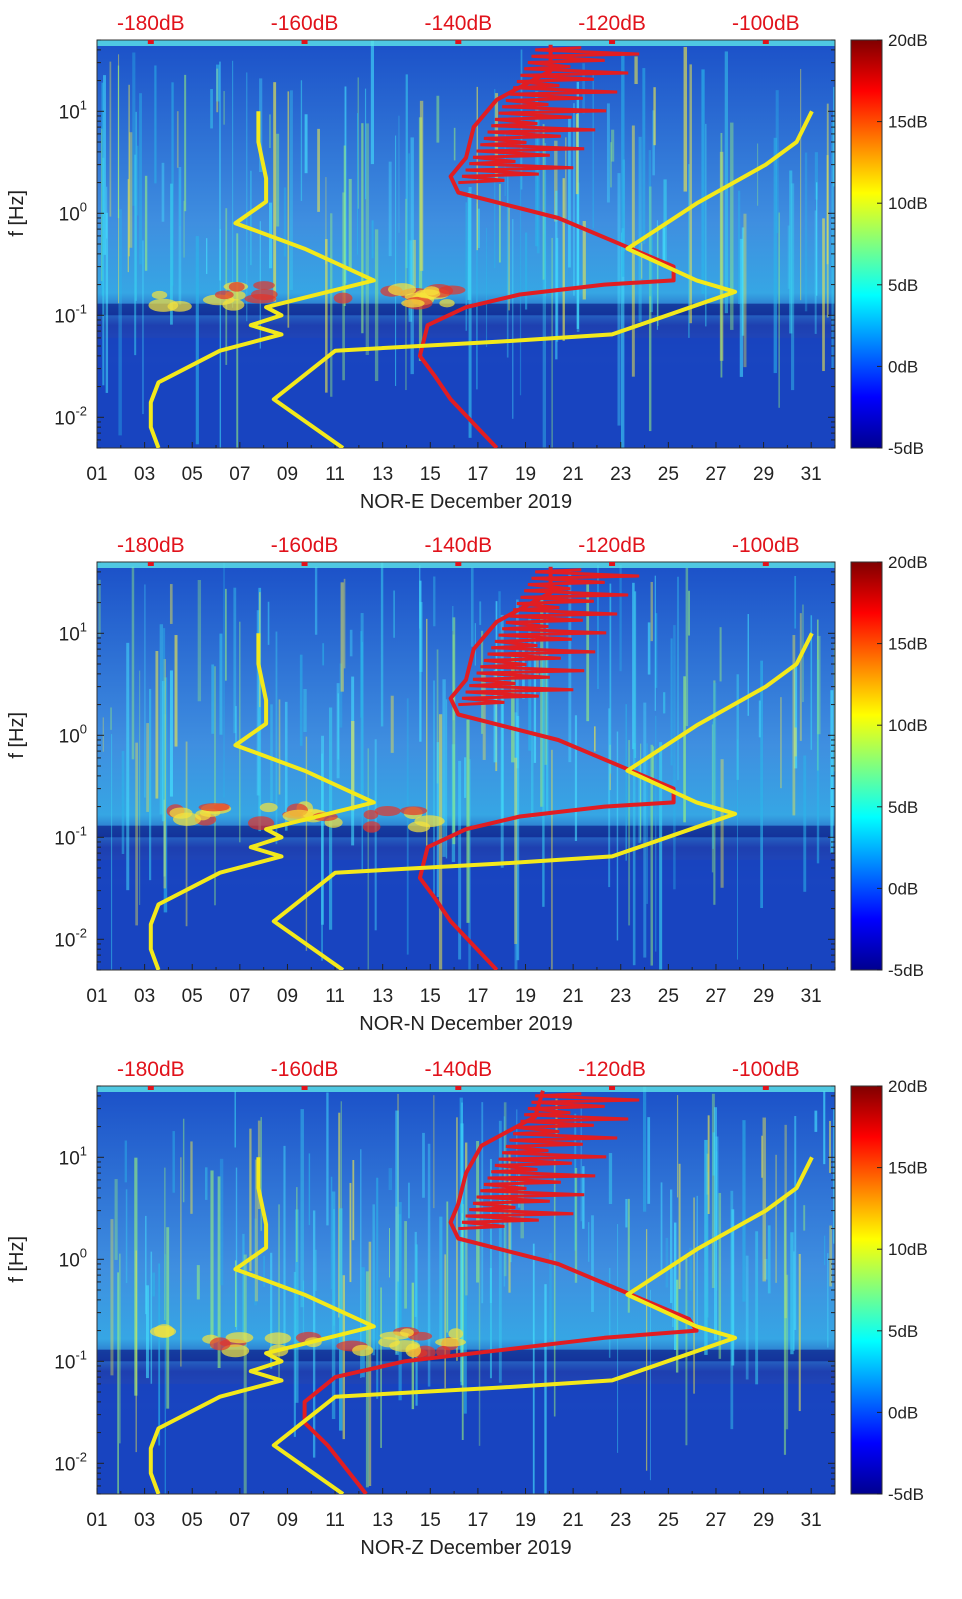 The height and width of the screenshot is (1599, 962). I want to click on x-axis-title: NOR-Z December 2019, so click(465, 1548).